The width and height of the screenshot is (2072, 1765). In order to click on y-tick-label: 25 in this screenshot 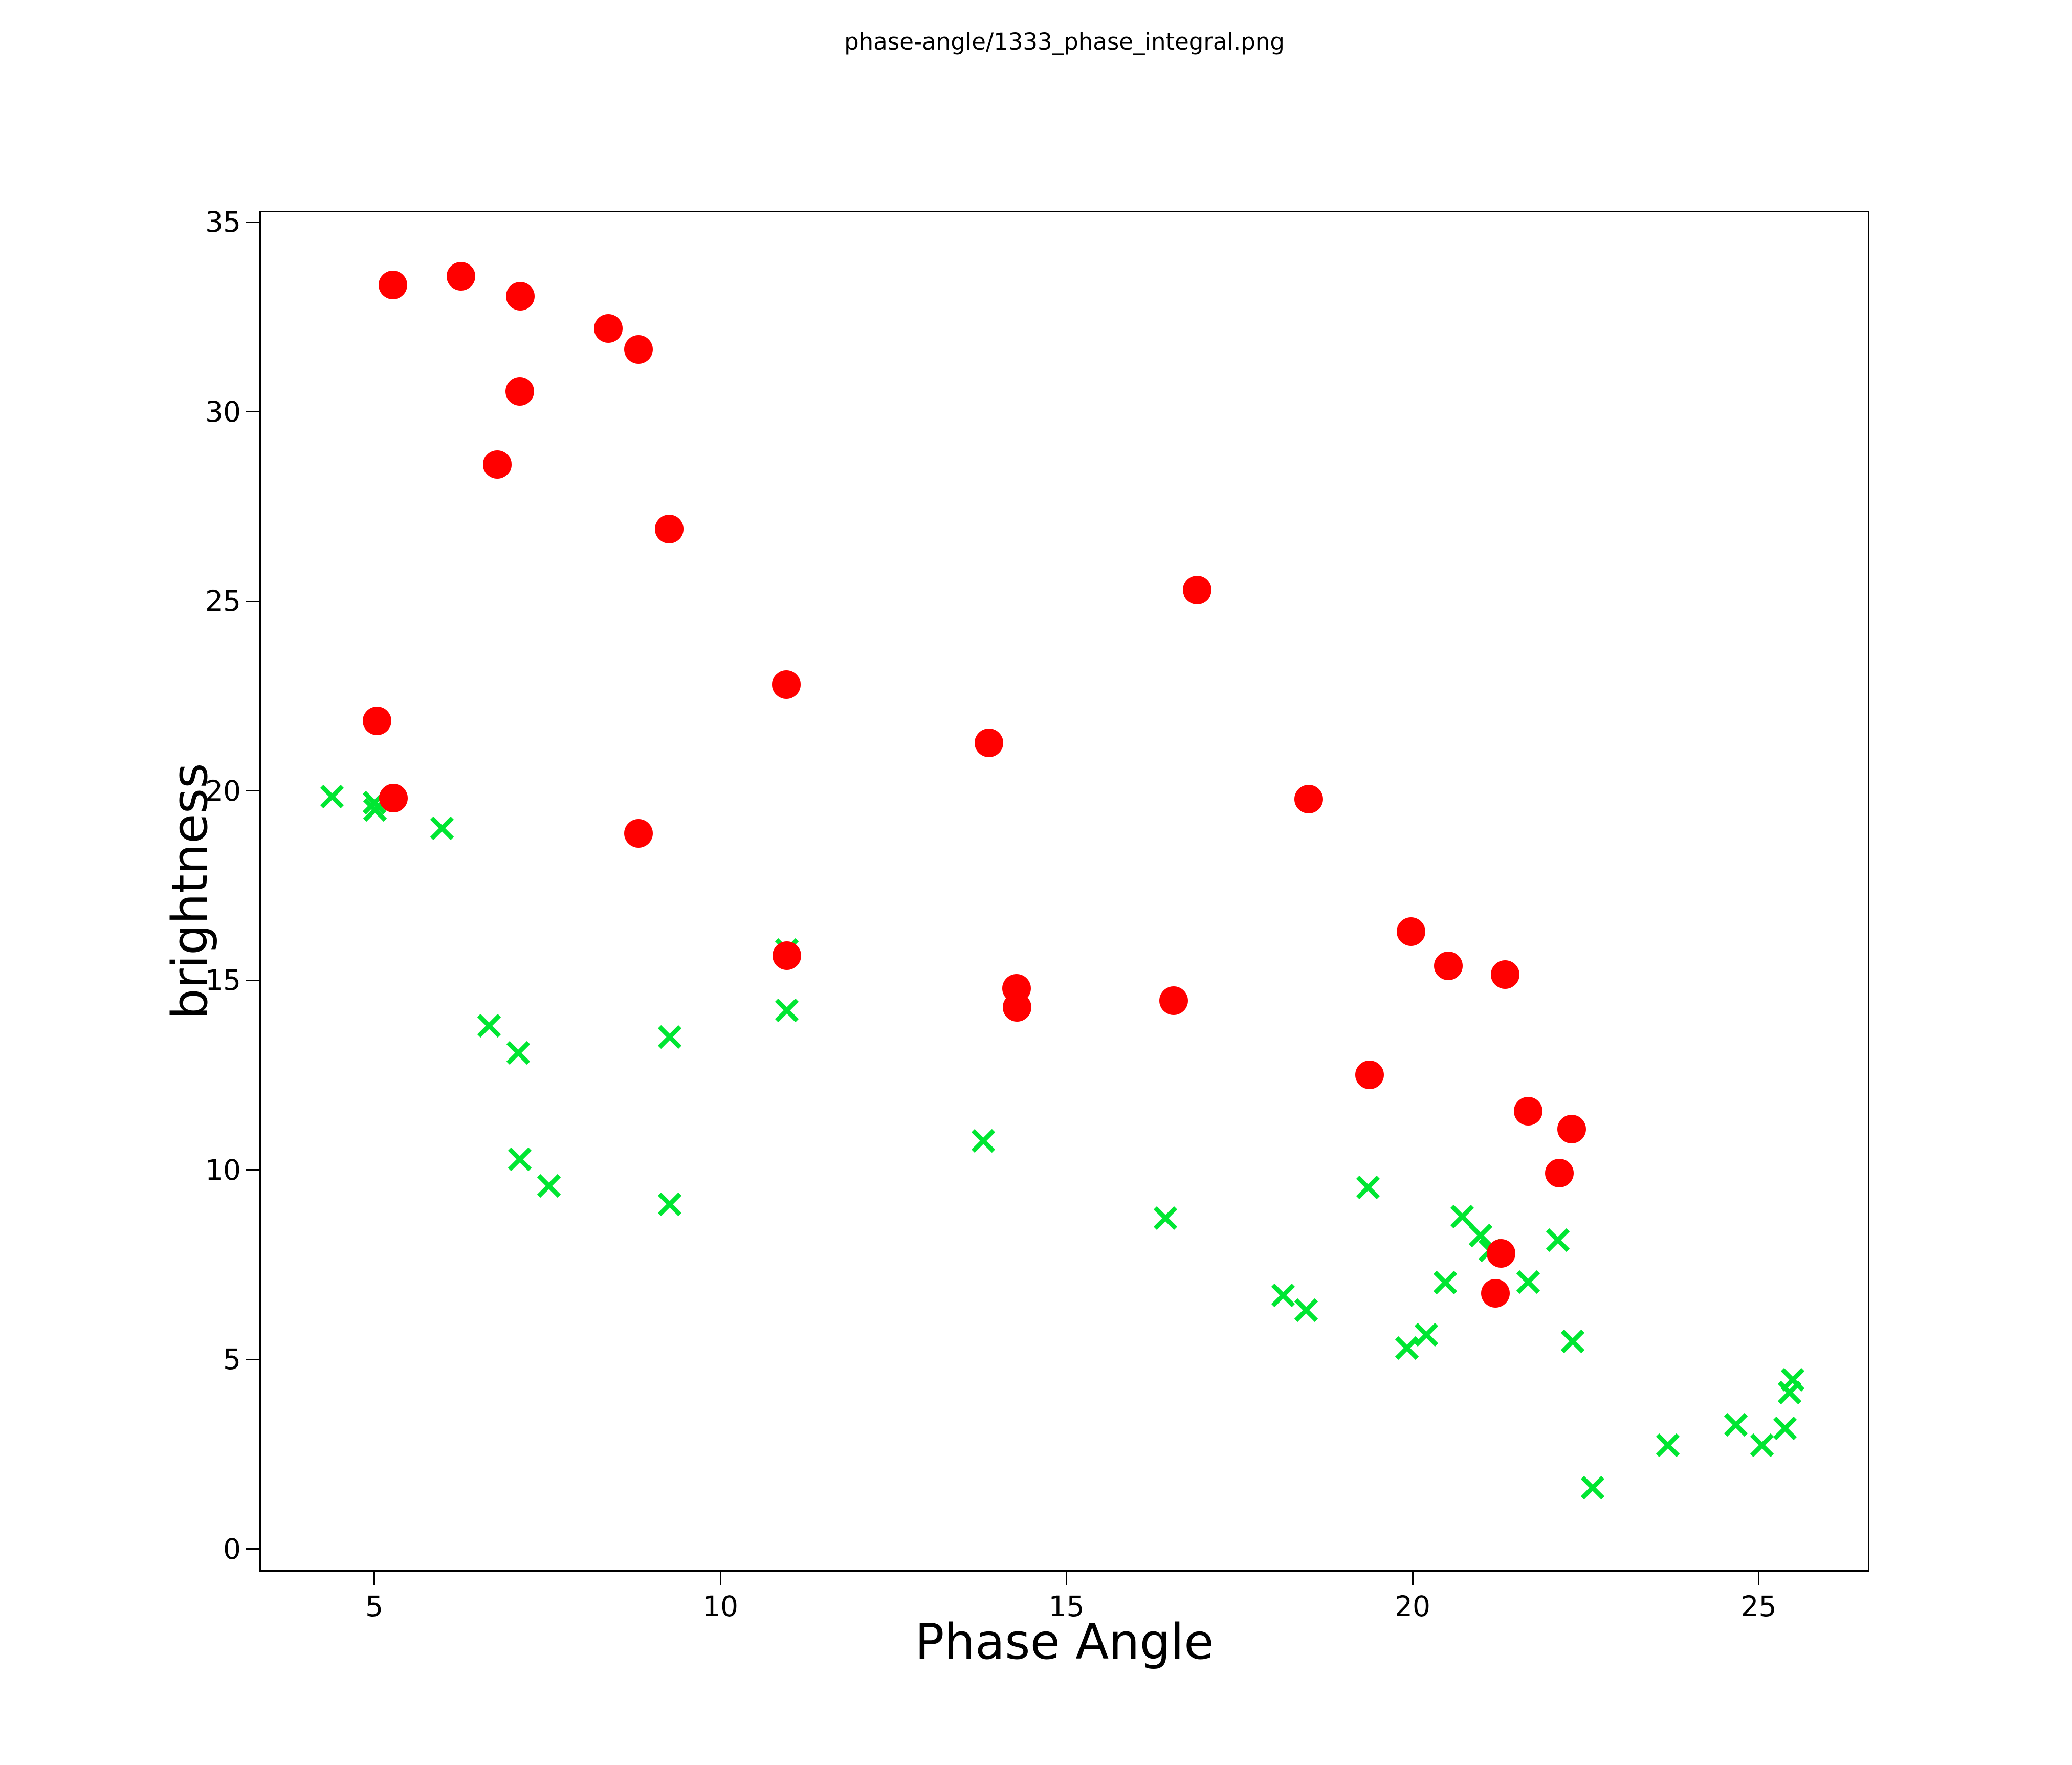, I will do `click(223, 601)`.